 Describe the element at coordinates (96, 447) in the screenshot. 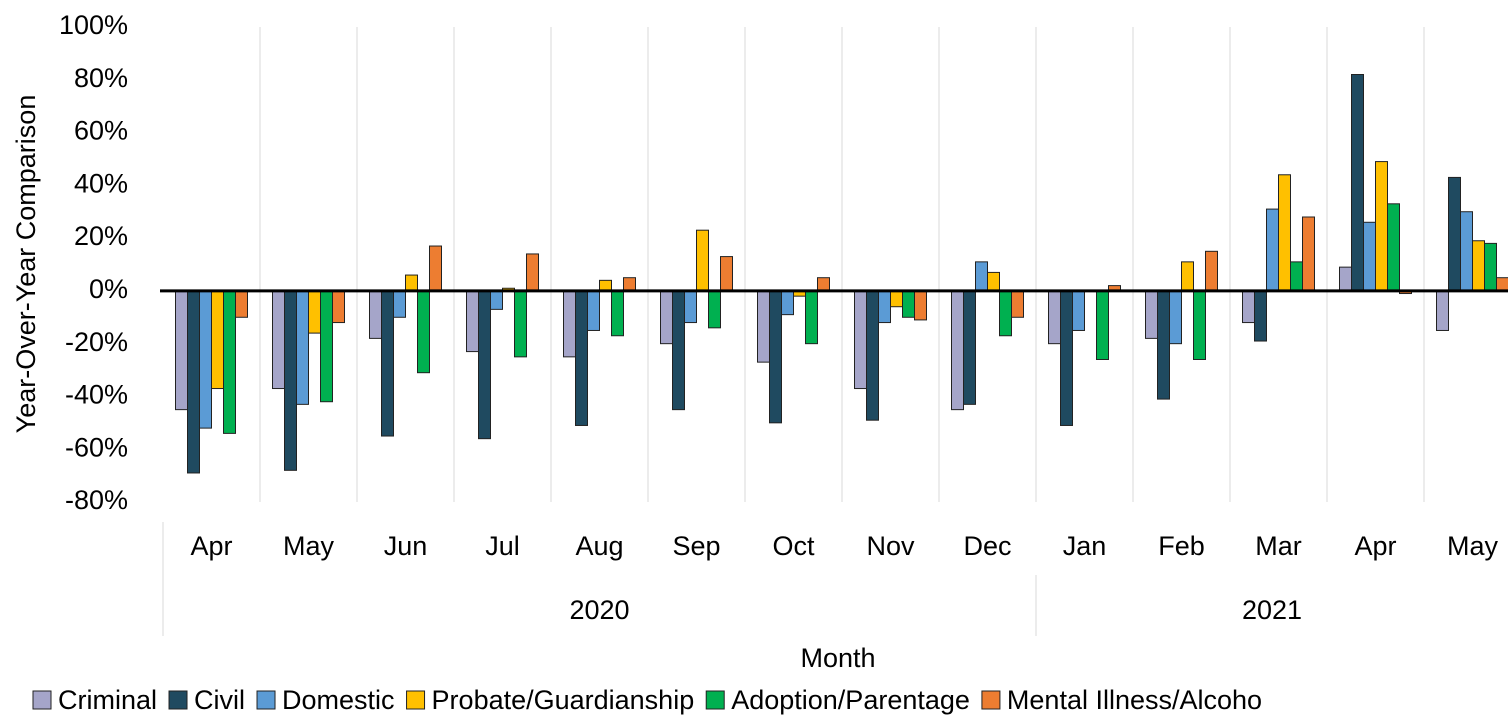

I see `y-tick-label: -60%` at that location.